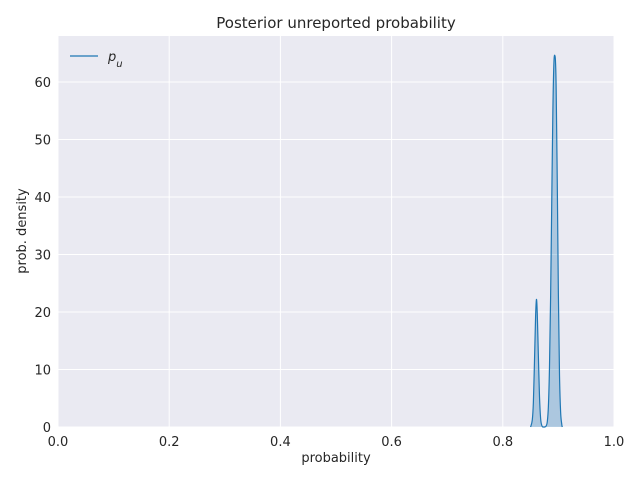  I want to click on x-tick-labels: 0.0 0.2 0.4 0.6 0.8 1.0, so click(336, 442).